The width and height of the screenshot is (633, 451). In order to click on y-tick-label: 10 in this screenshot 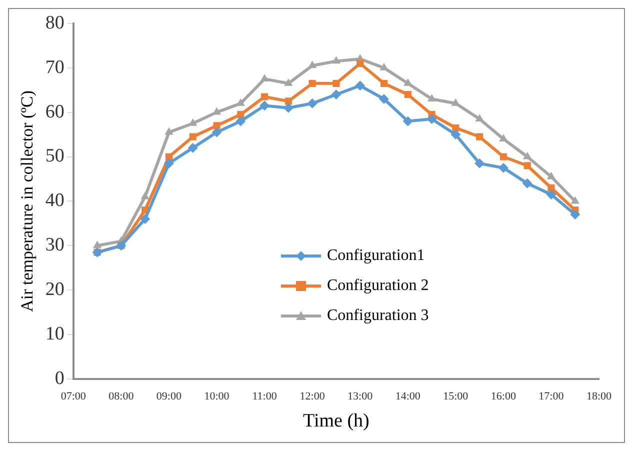, I will do `click(54, 334)`.